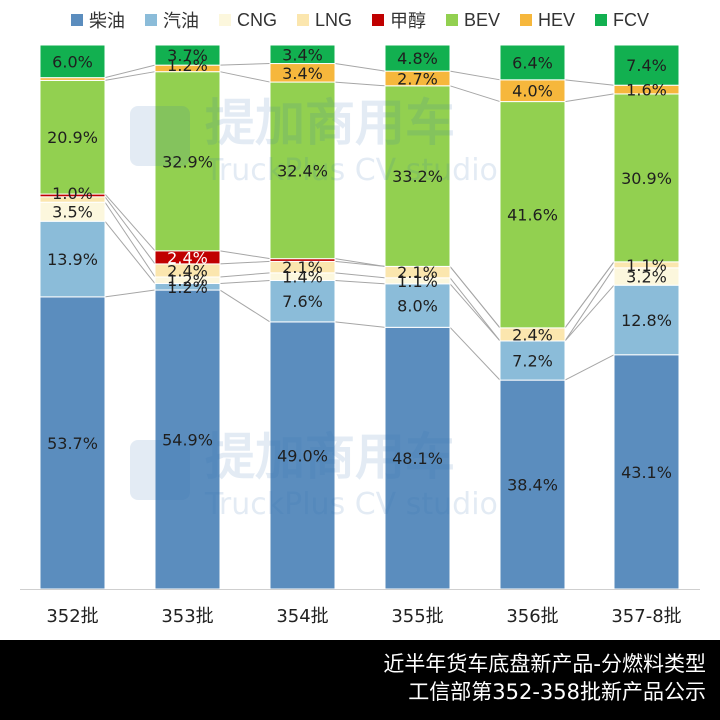  What do you see at coordinates (187, 616) in the screenshot?
I see `category-label: 353批` at bounding box center [187, 616].